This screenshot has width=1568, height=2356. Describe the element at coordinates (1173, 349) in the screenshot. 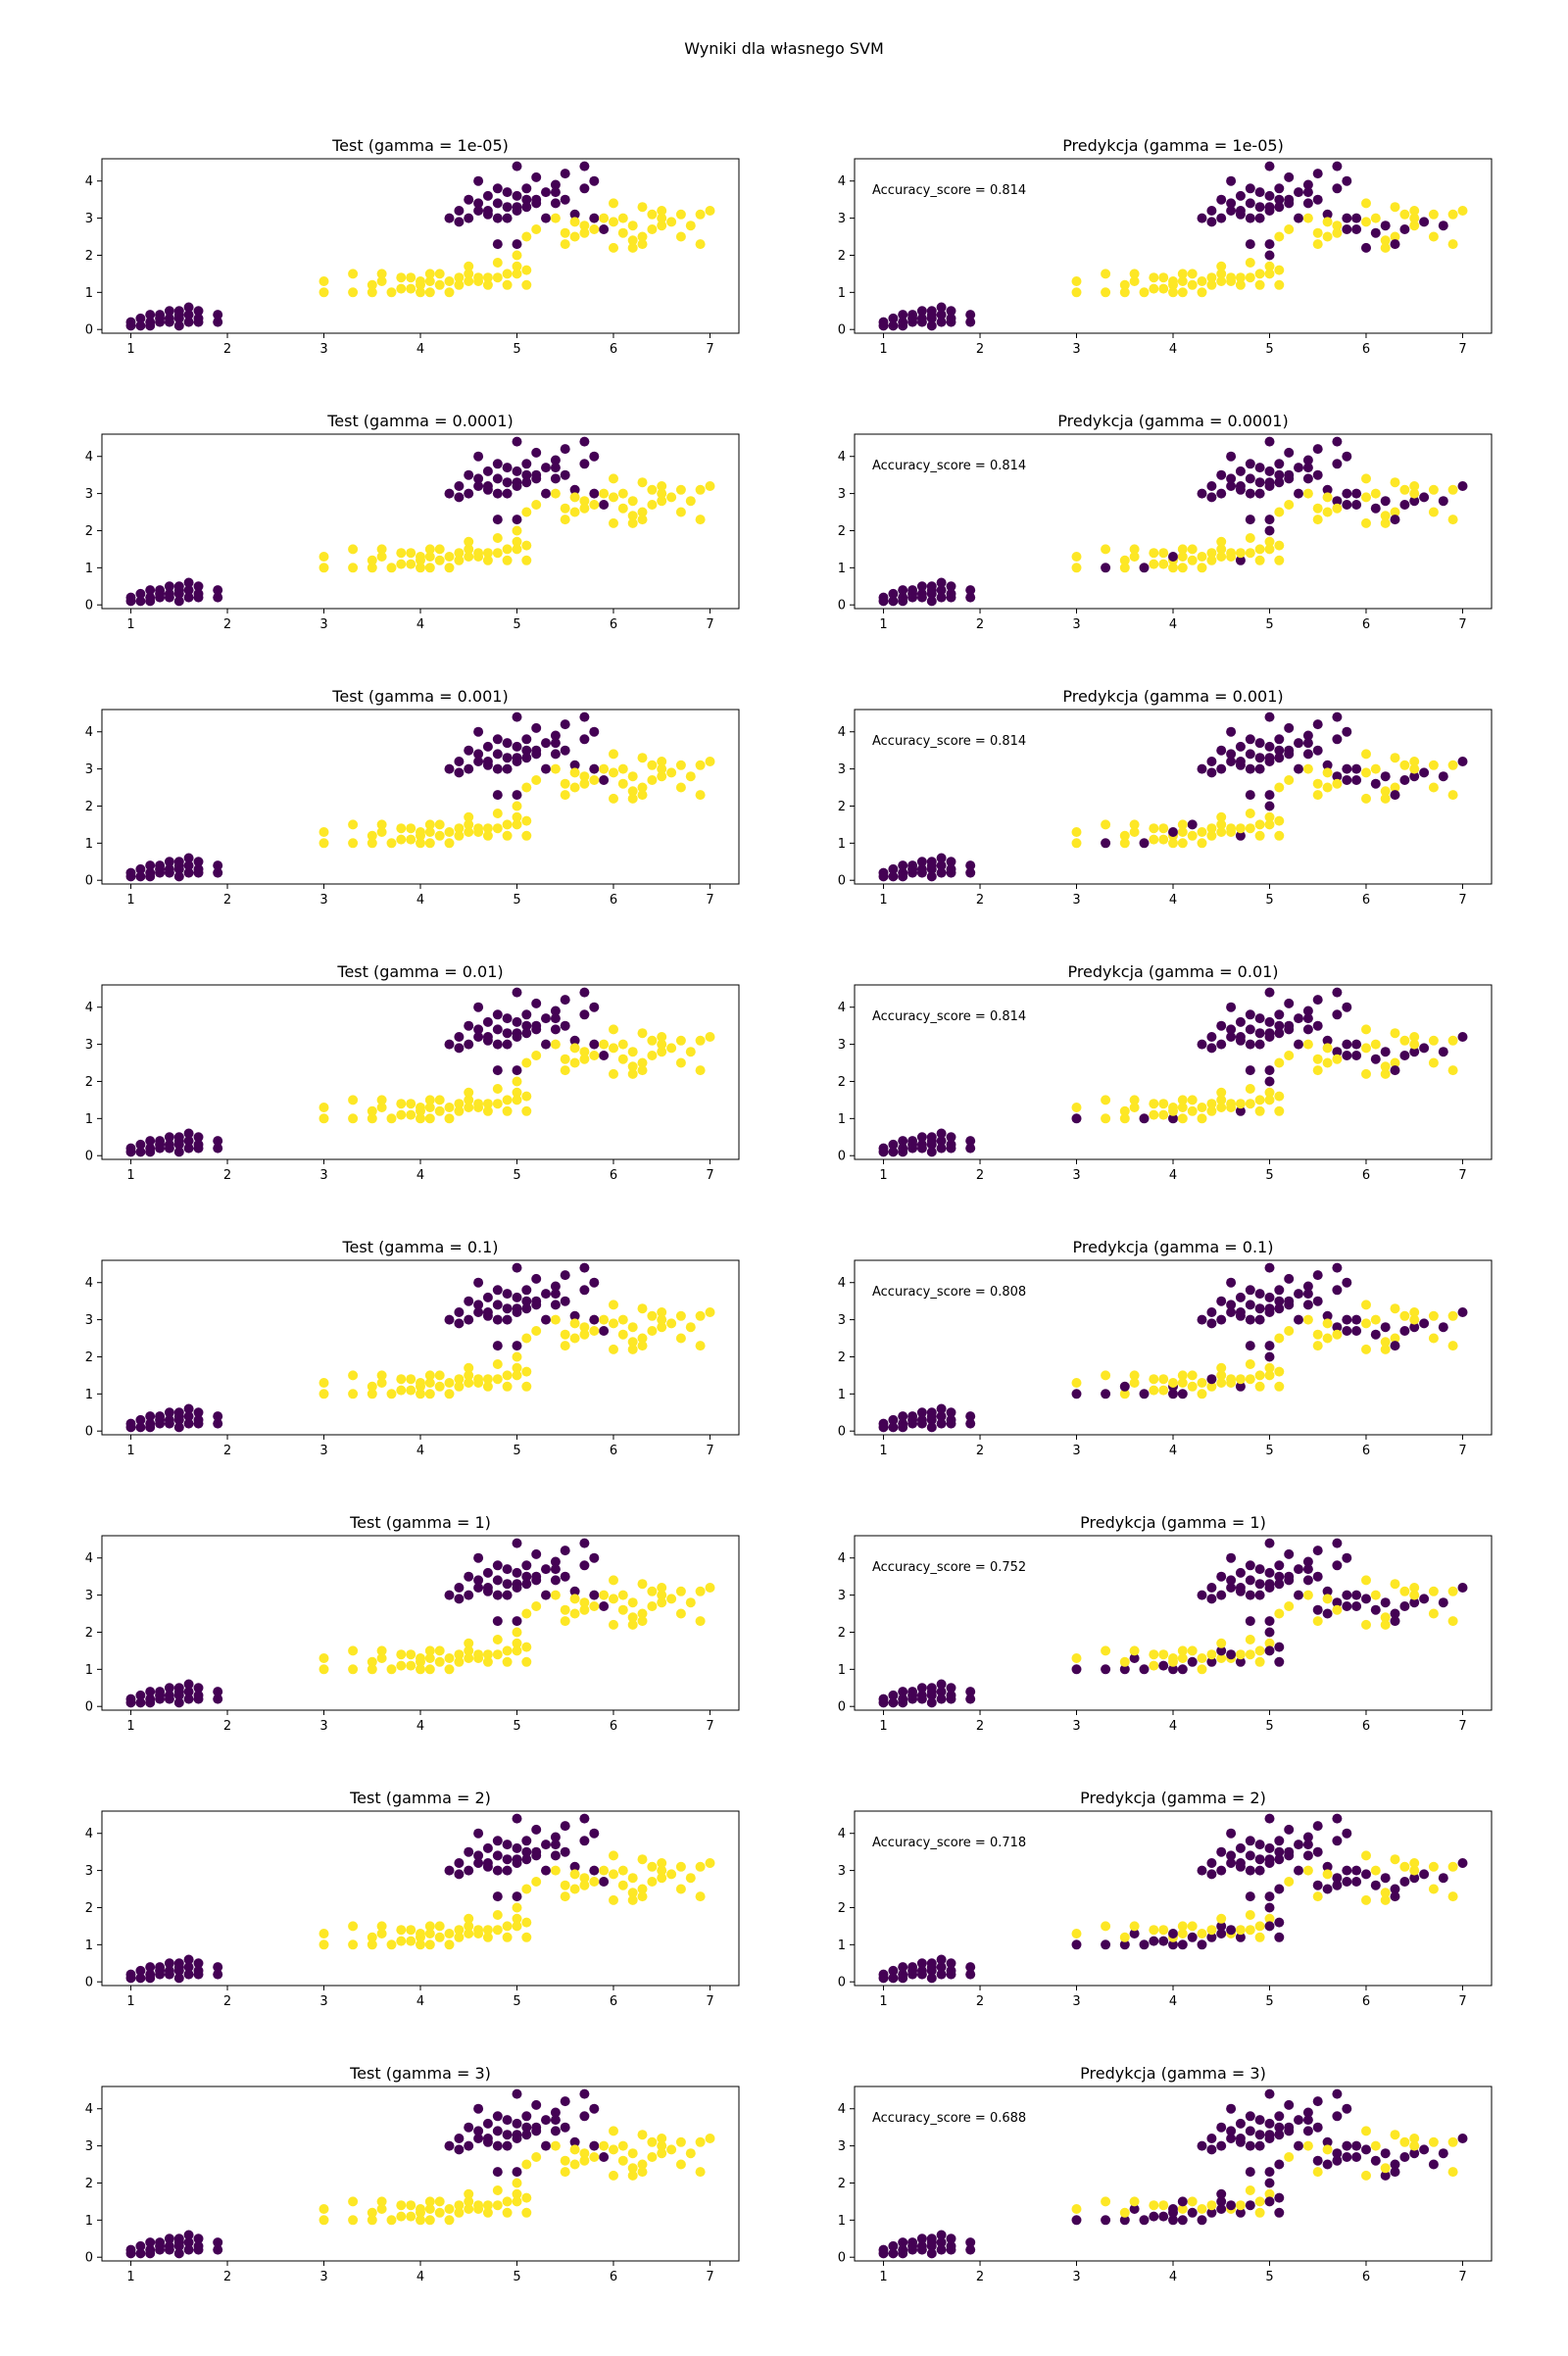

I see `x-tick-label: 4` at that location.